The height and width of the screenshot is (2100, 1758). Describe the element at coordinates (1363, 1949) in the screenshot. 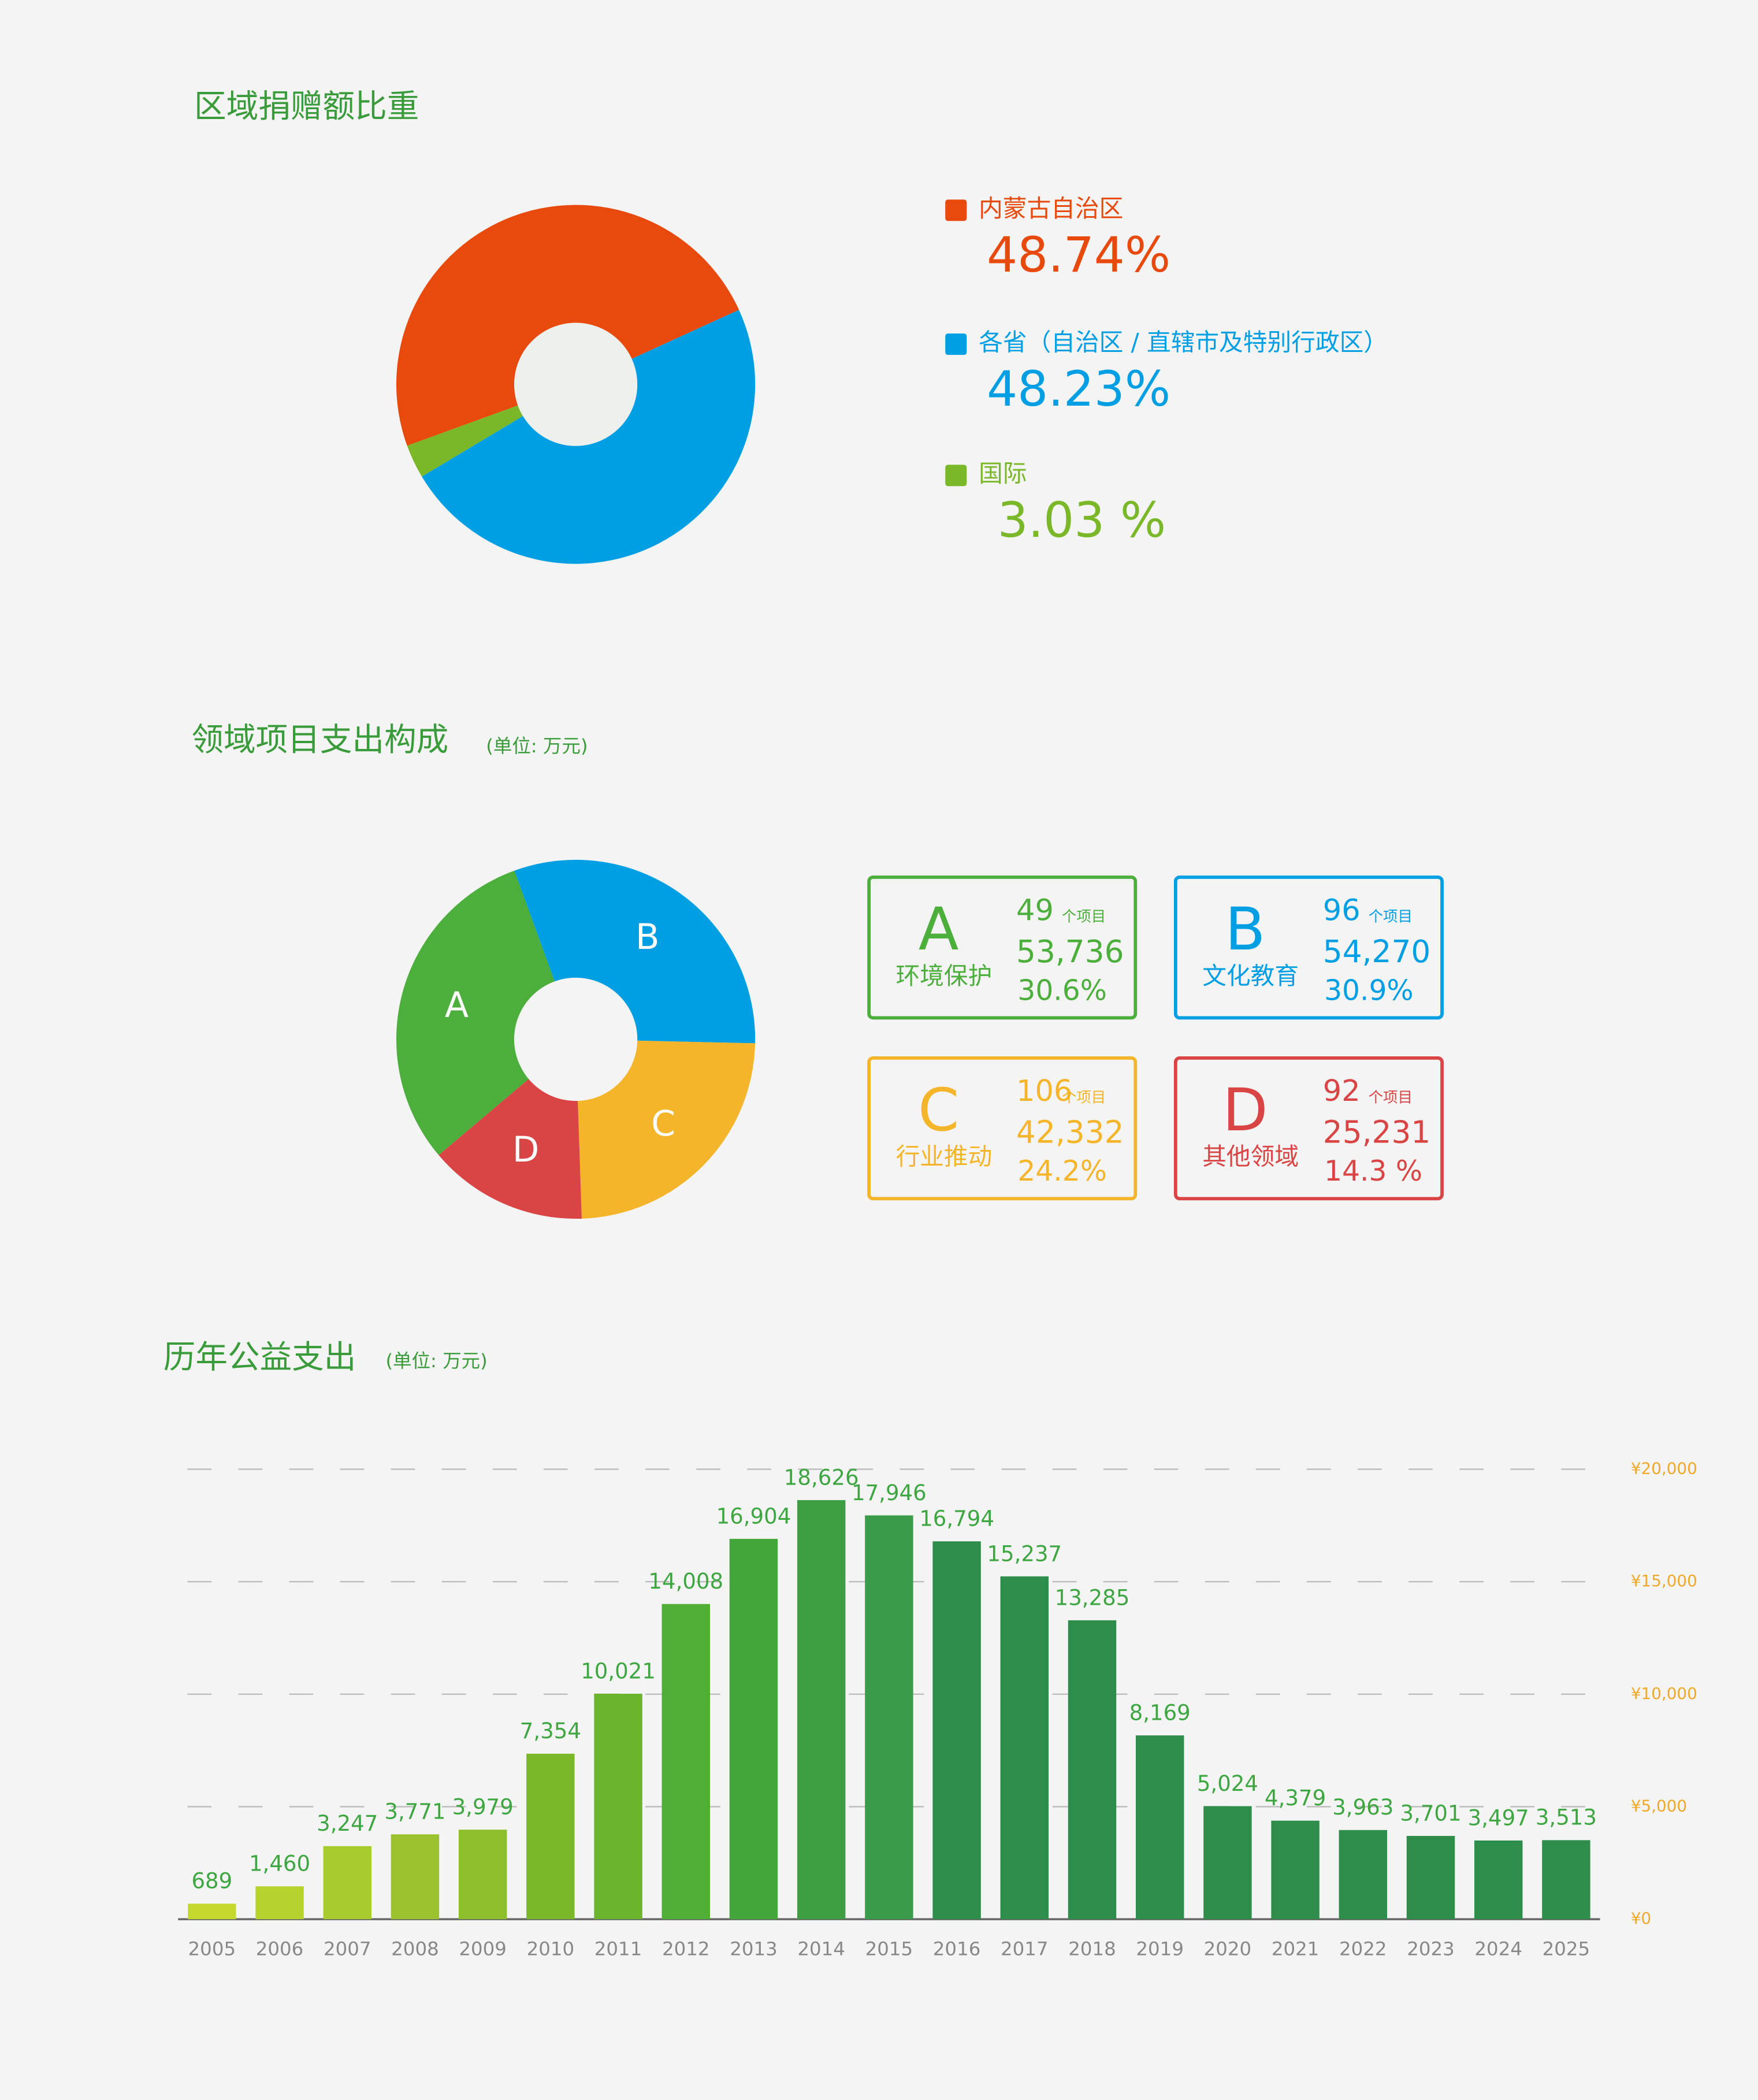

I see `x-tick-label: 2022` at that location.